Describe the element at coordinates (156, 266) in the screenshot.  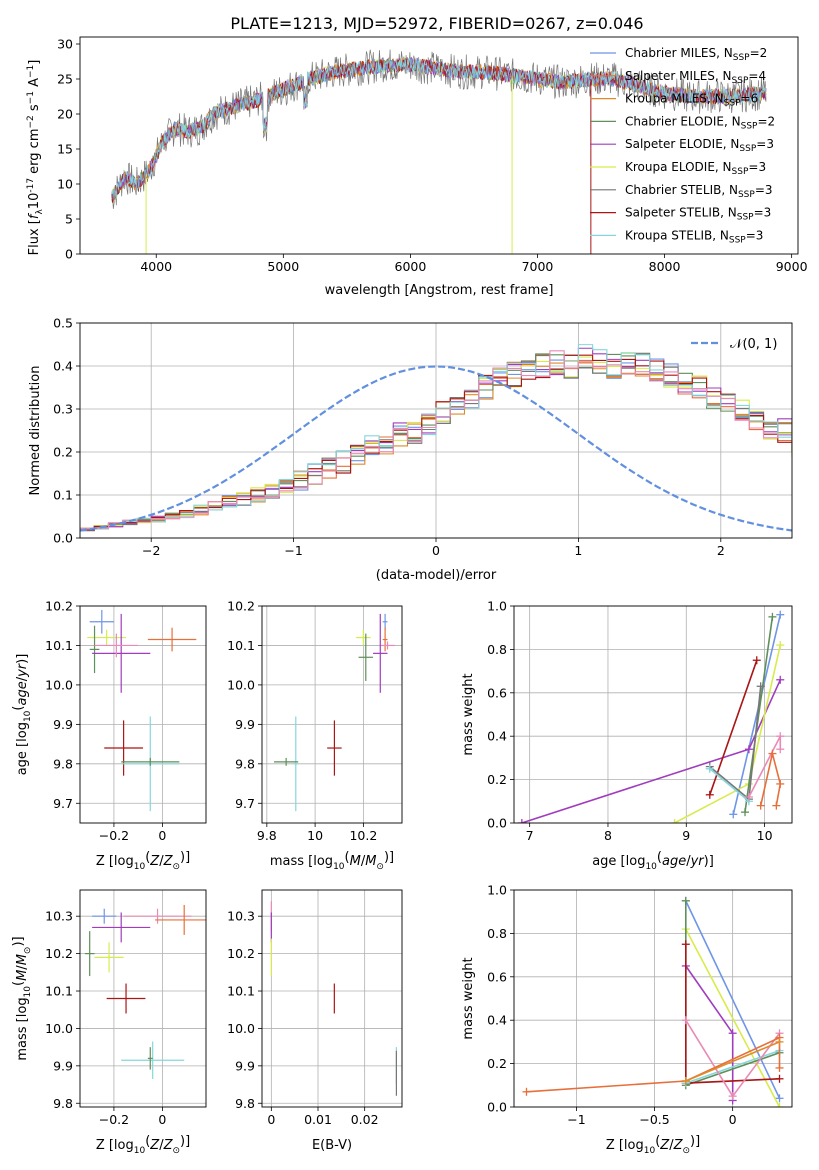
I see `x-tick-label: 4000` at that location.